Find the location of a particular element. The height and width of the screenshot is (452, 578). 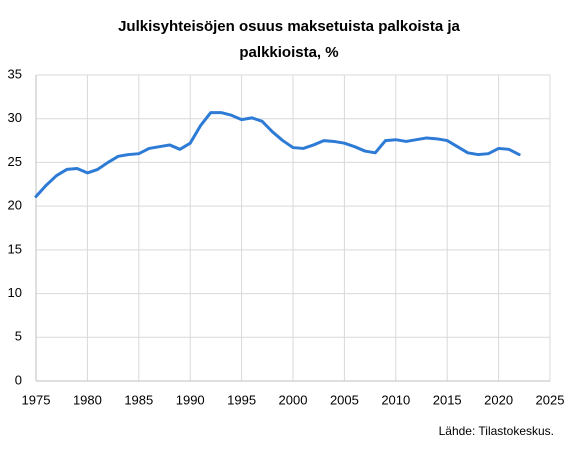

x-tick-label: 1990 is located at coordinates (190, 399).